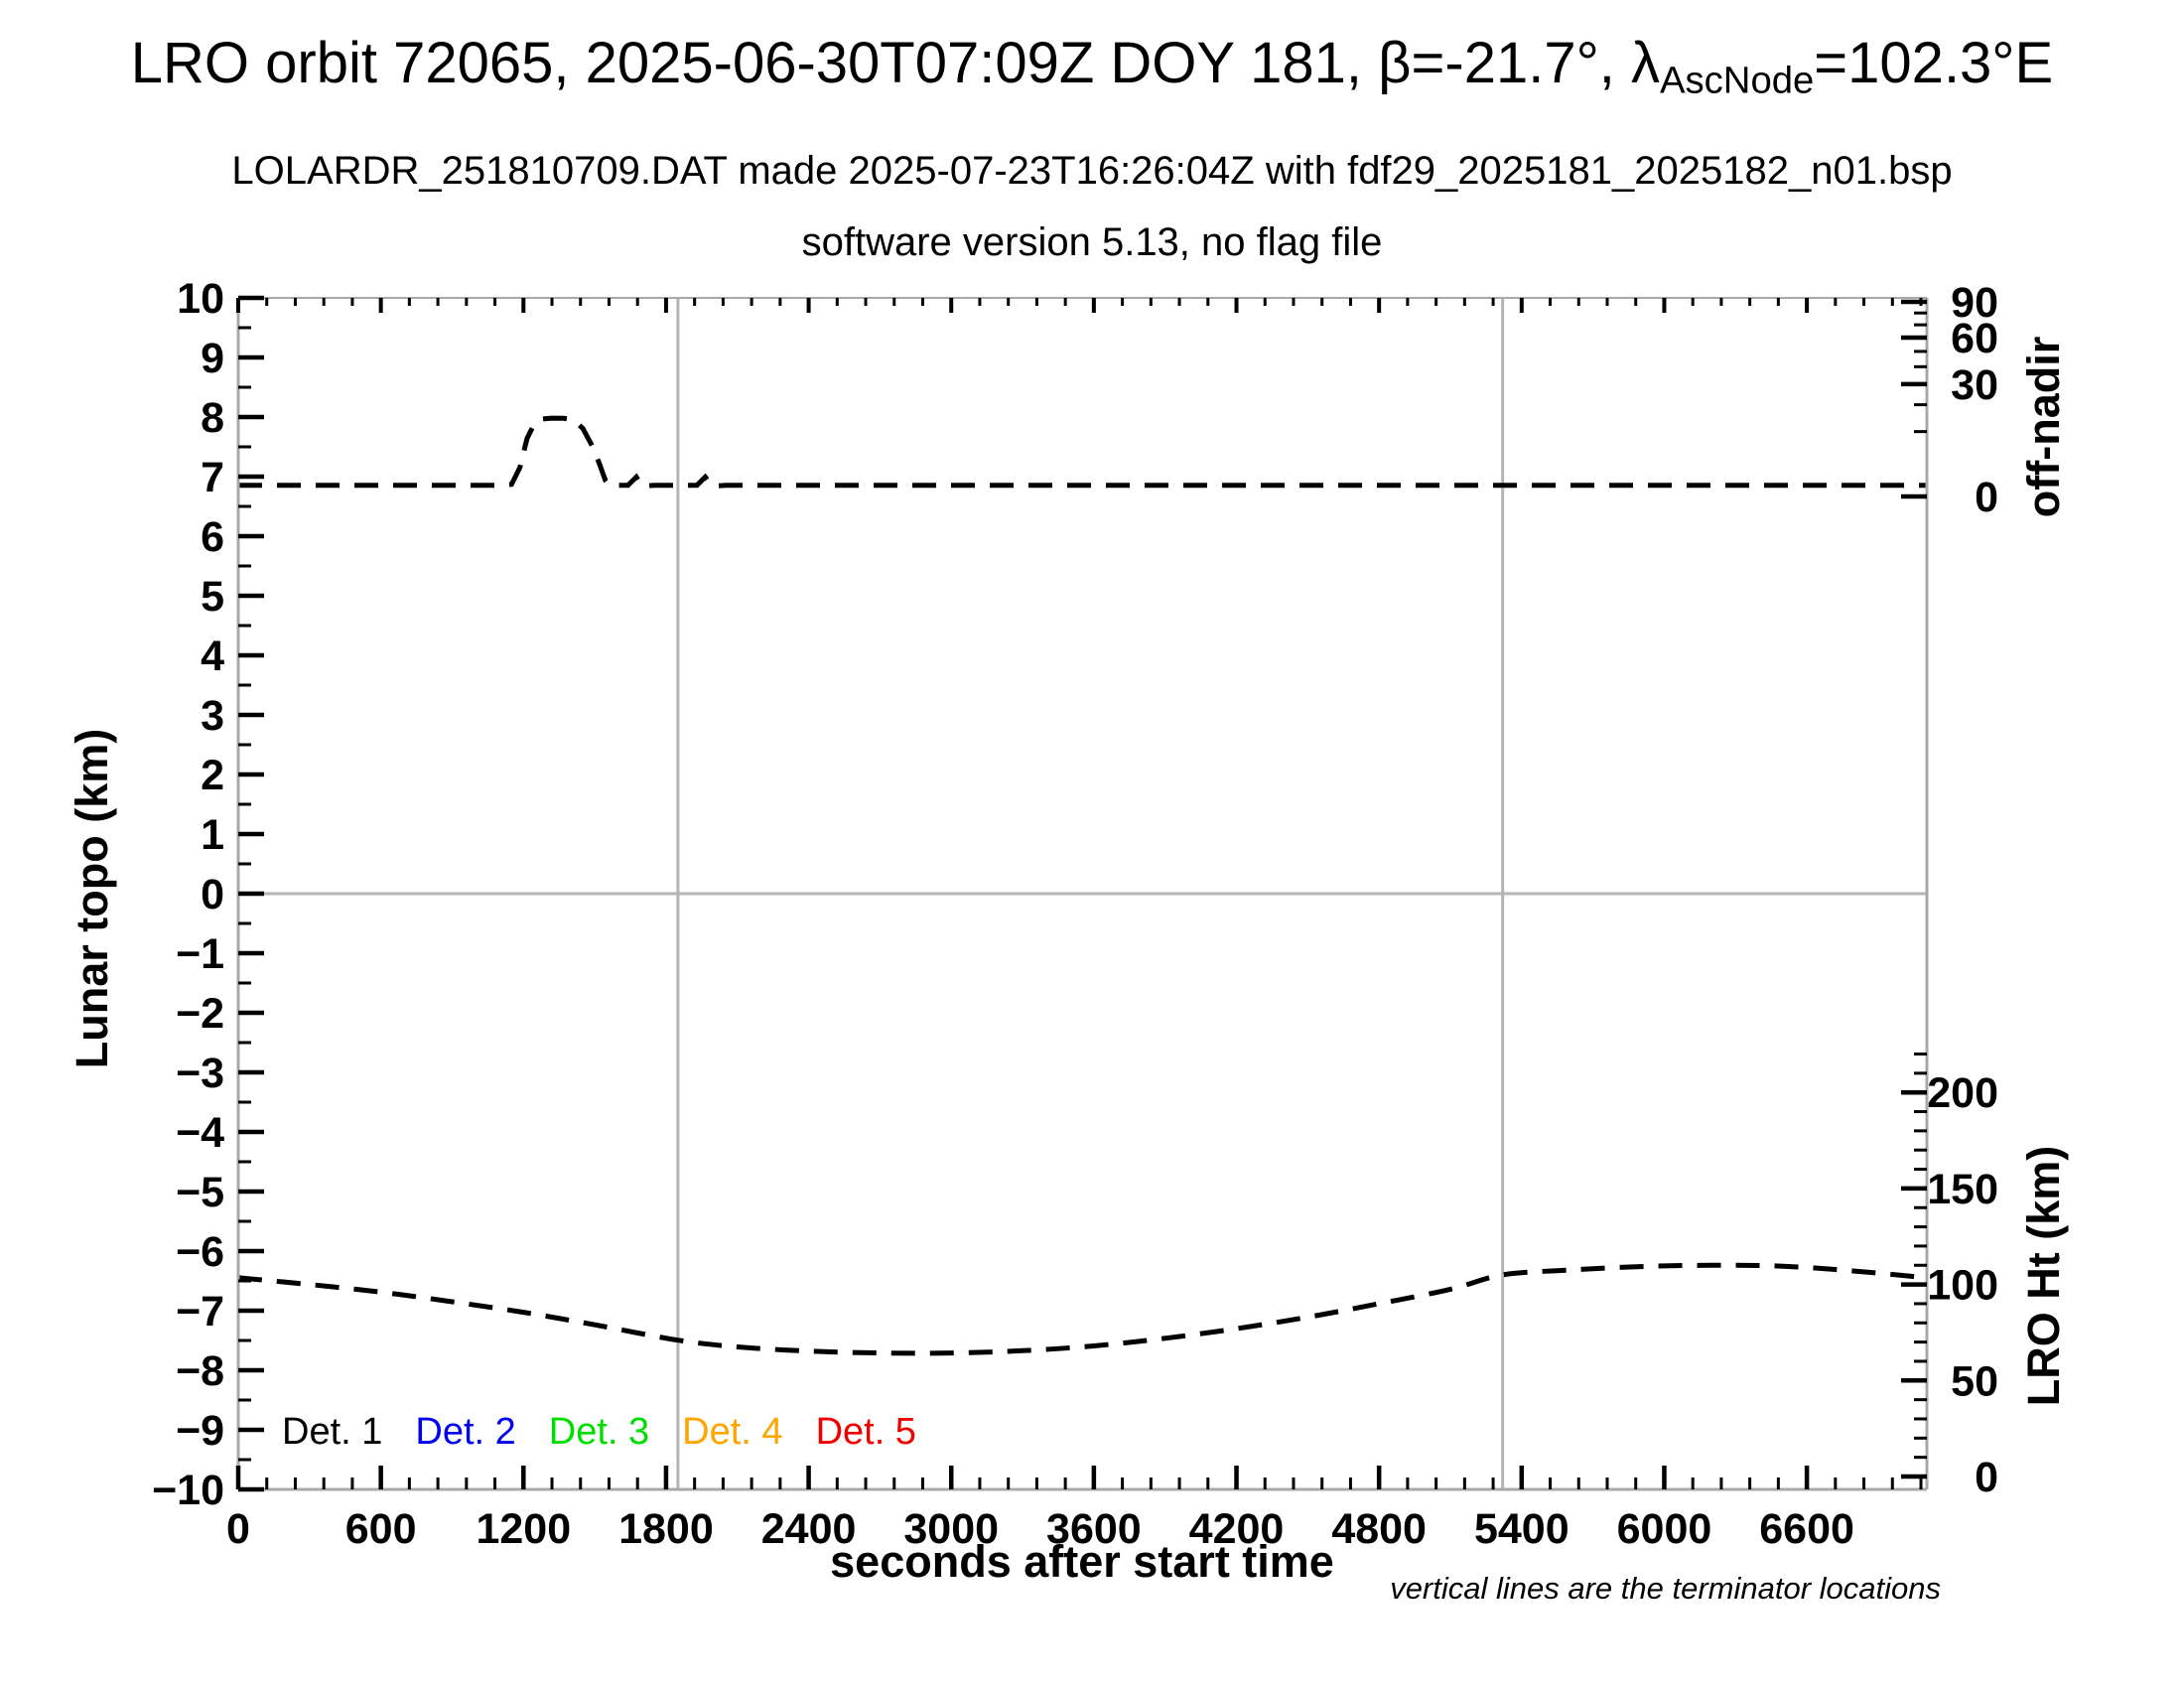  Describe the element at coordinates (200, 1312) in the screenshot. I see `left-tick-label: −7` at that location.